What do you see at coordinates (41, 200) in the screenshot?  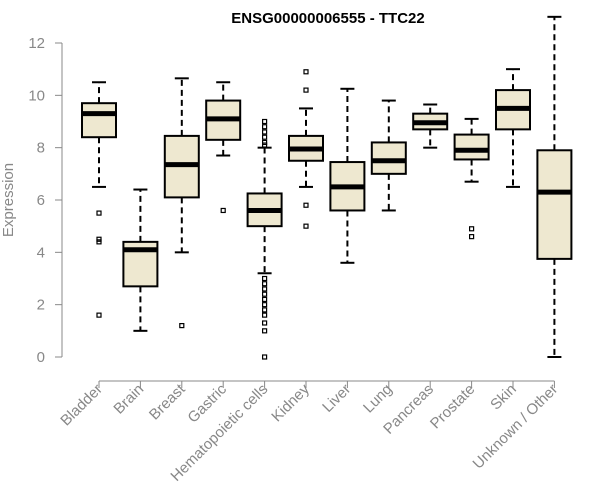 I see `y-tick-label: 6` at bounding box center [41, 200].